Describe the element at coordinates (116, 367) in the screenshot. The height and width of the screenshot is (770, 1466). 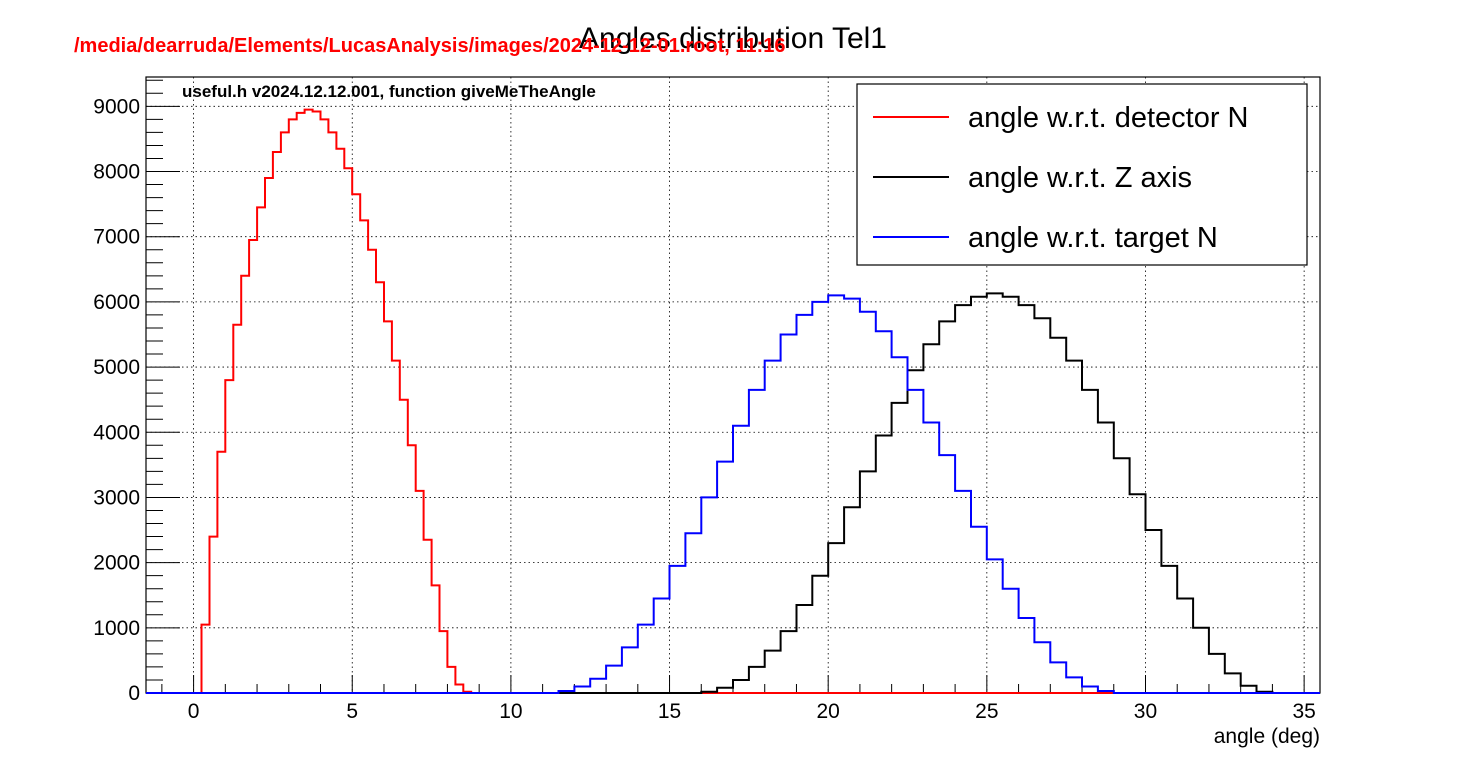
I see `y-tick-label: 5000` at that location.